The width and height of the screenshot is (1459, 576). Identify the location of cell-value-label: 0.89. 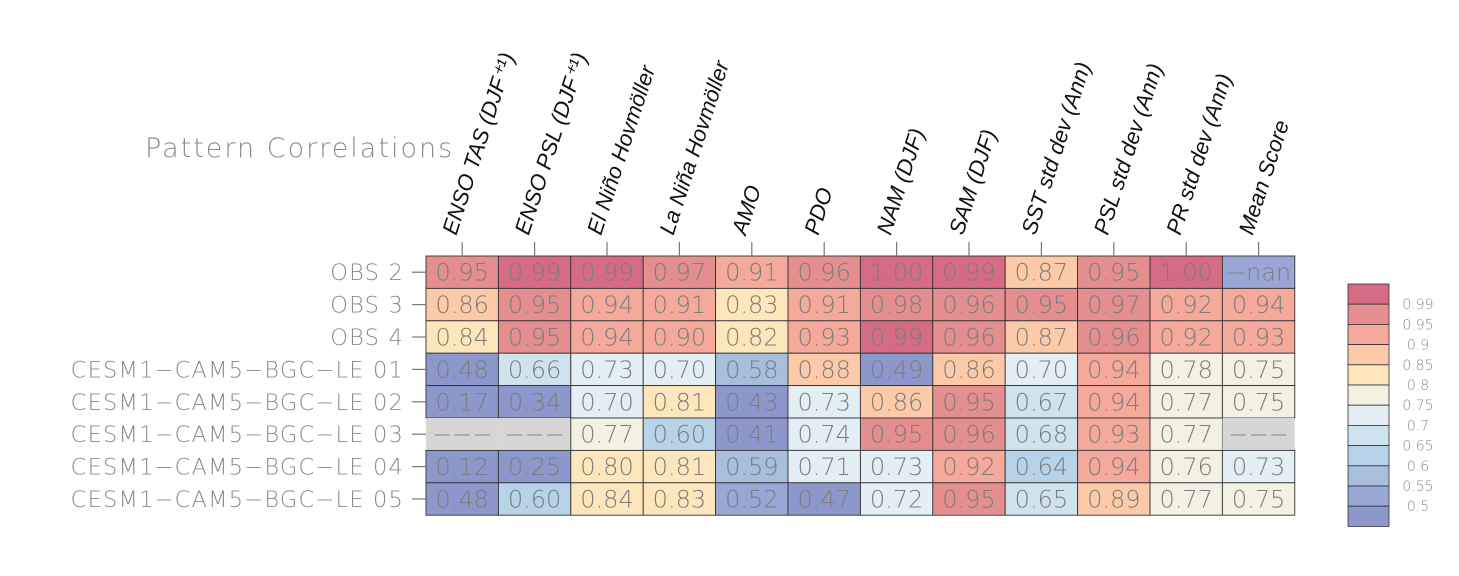
(1113, 500).